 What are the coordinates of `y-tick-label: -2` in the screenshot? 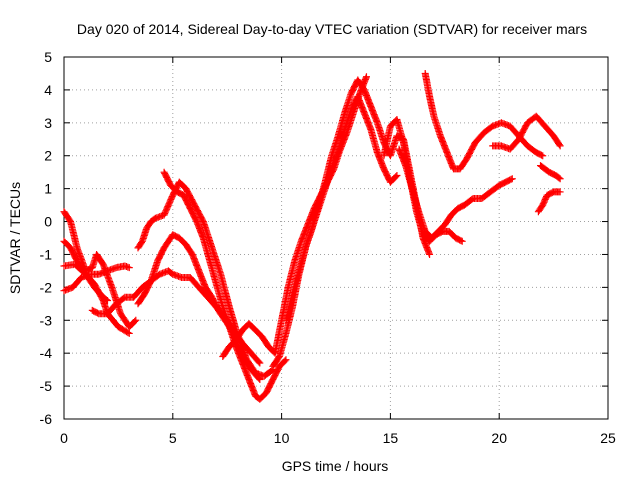 It's located at (46, 287).